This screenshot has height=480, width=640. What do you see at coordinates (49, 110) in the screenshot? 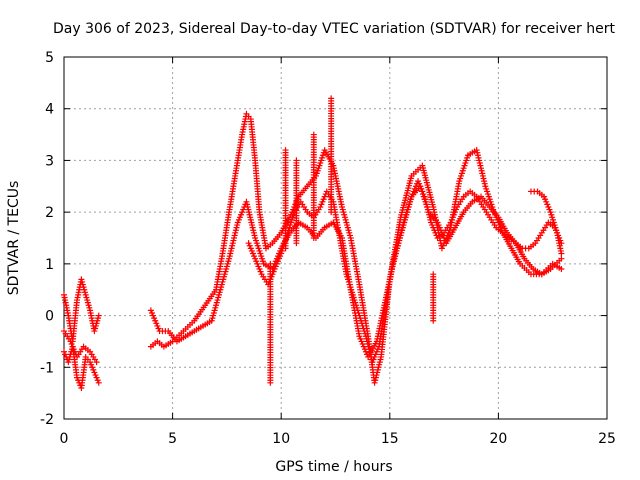
I see `y-tick-label: 4` at bounding box center [49, 110].